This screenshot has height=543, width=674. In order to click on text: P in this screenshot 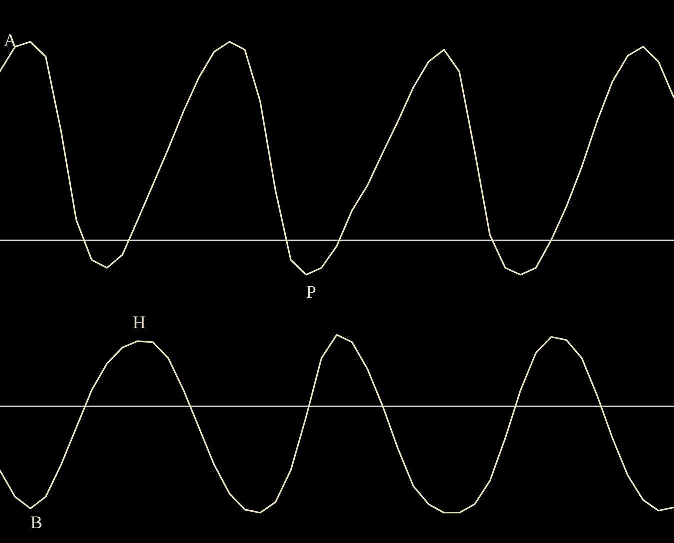, I will do `click(311, 292)`.